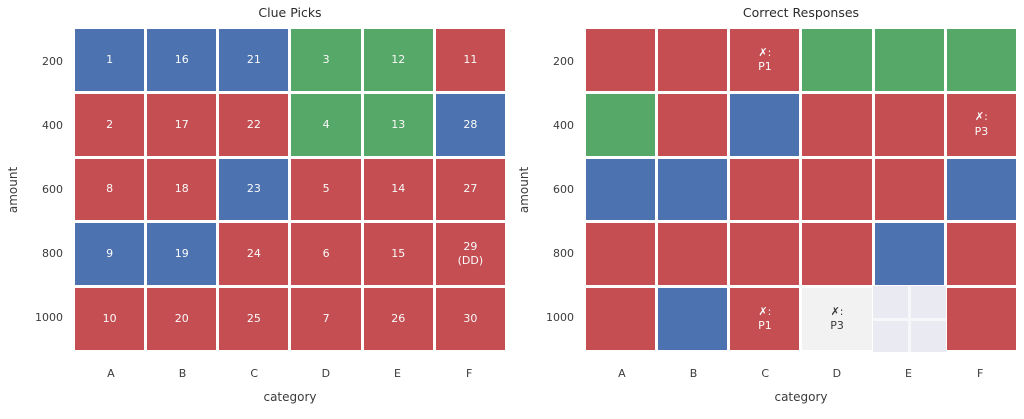  I want to click on heatmap-cell: 12, so click(398, 60).